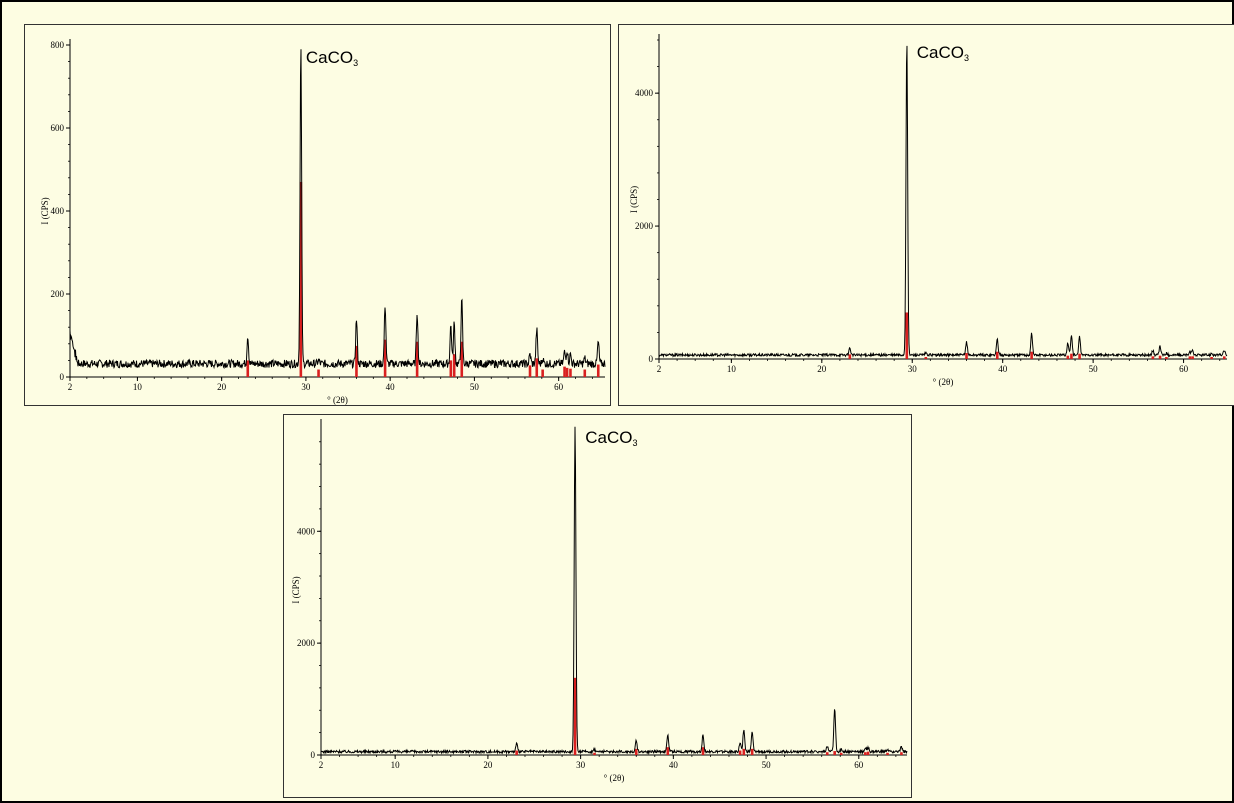  I want to click on y-tick-label: 800, so click(58, 45).